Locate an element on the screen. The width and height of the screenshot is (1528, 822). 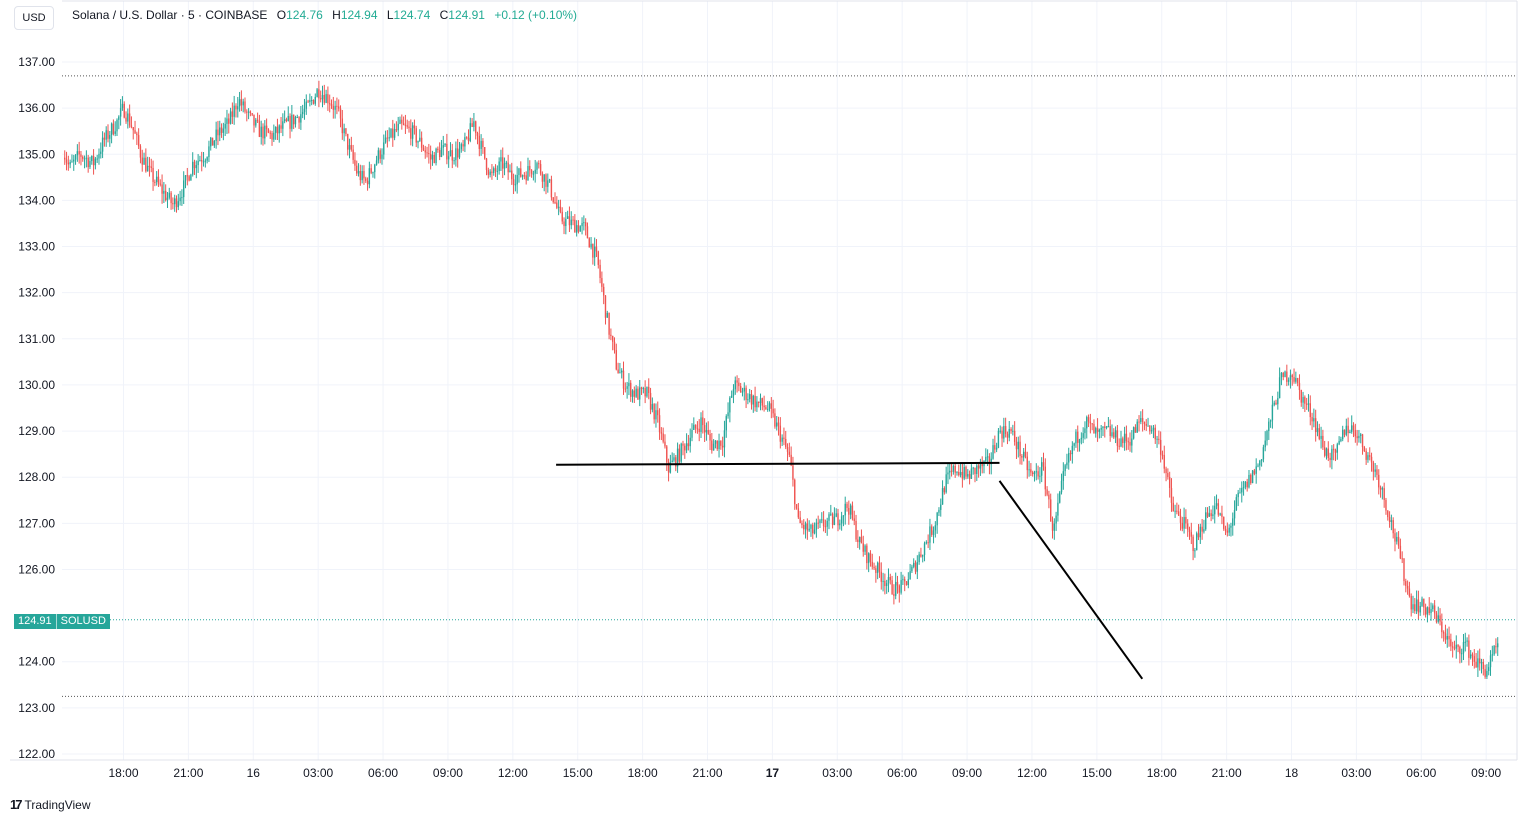
currency-button: USD is located at coordinates (34, 18).